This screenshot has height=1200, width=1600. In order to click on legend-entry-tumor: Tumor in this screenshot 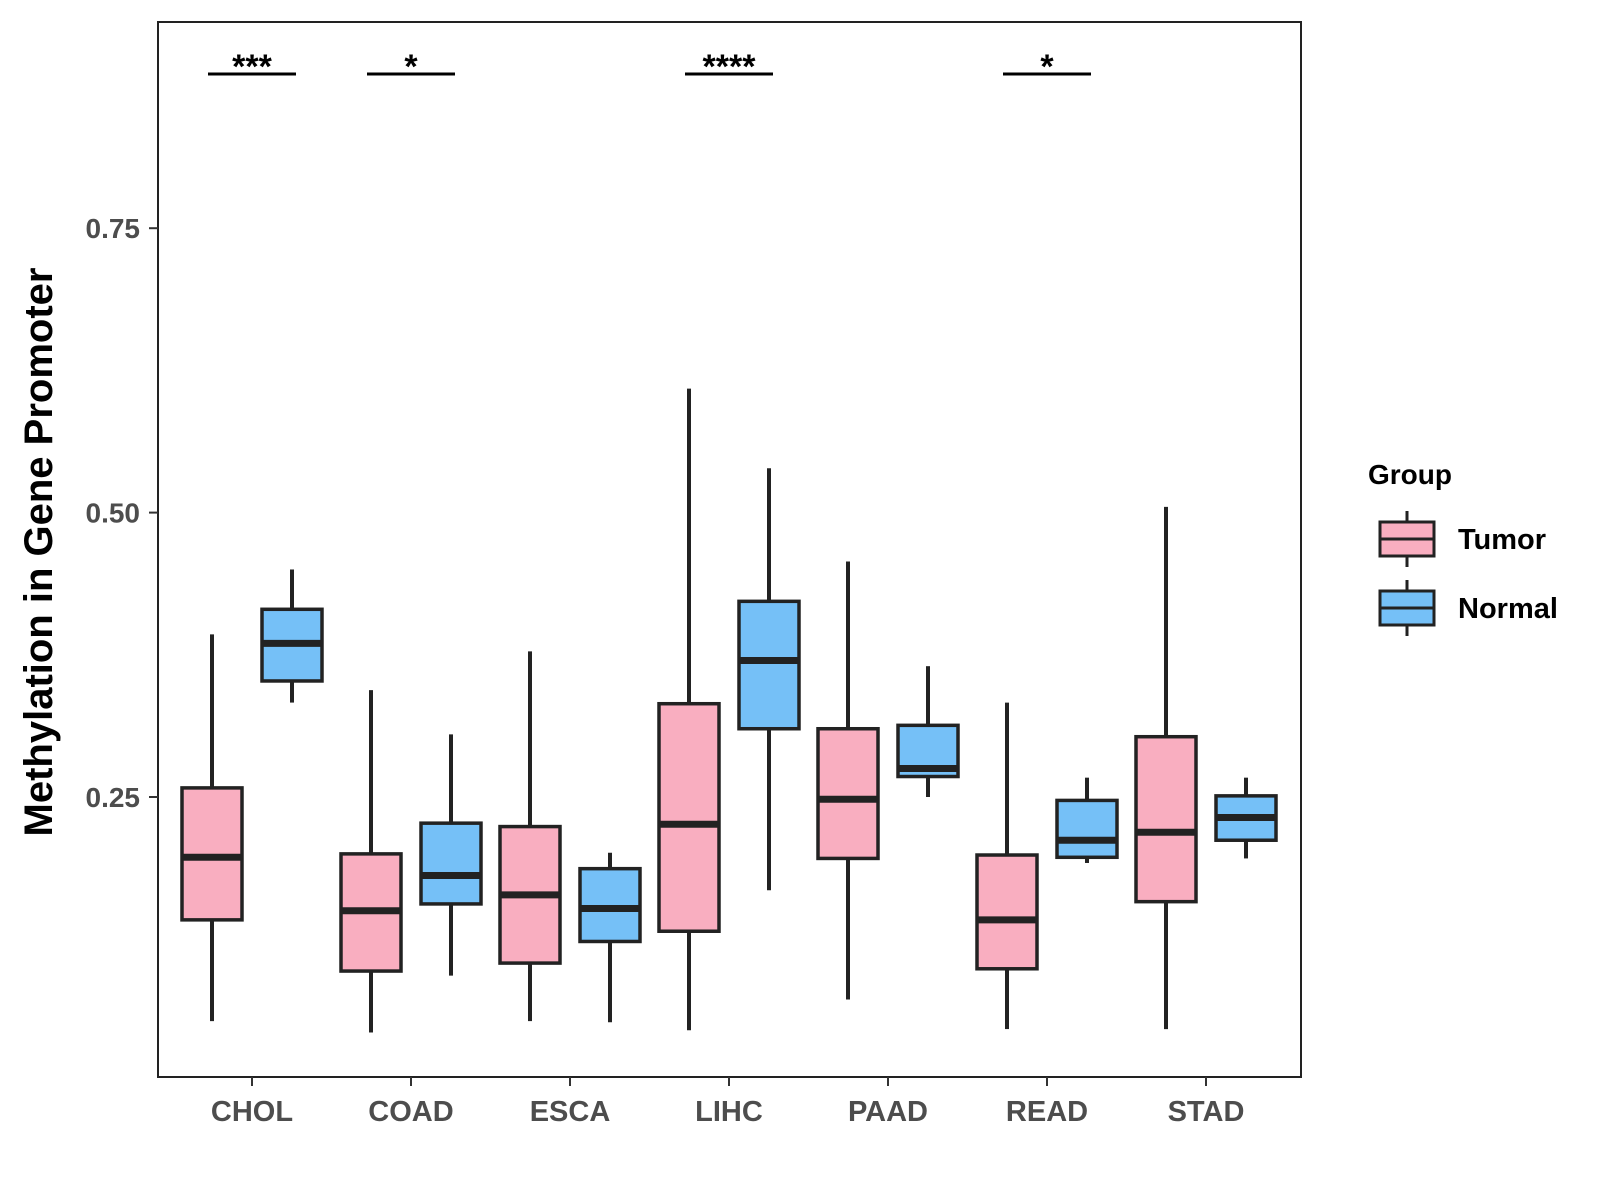, I will do `click(1462, 539)`.